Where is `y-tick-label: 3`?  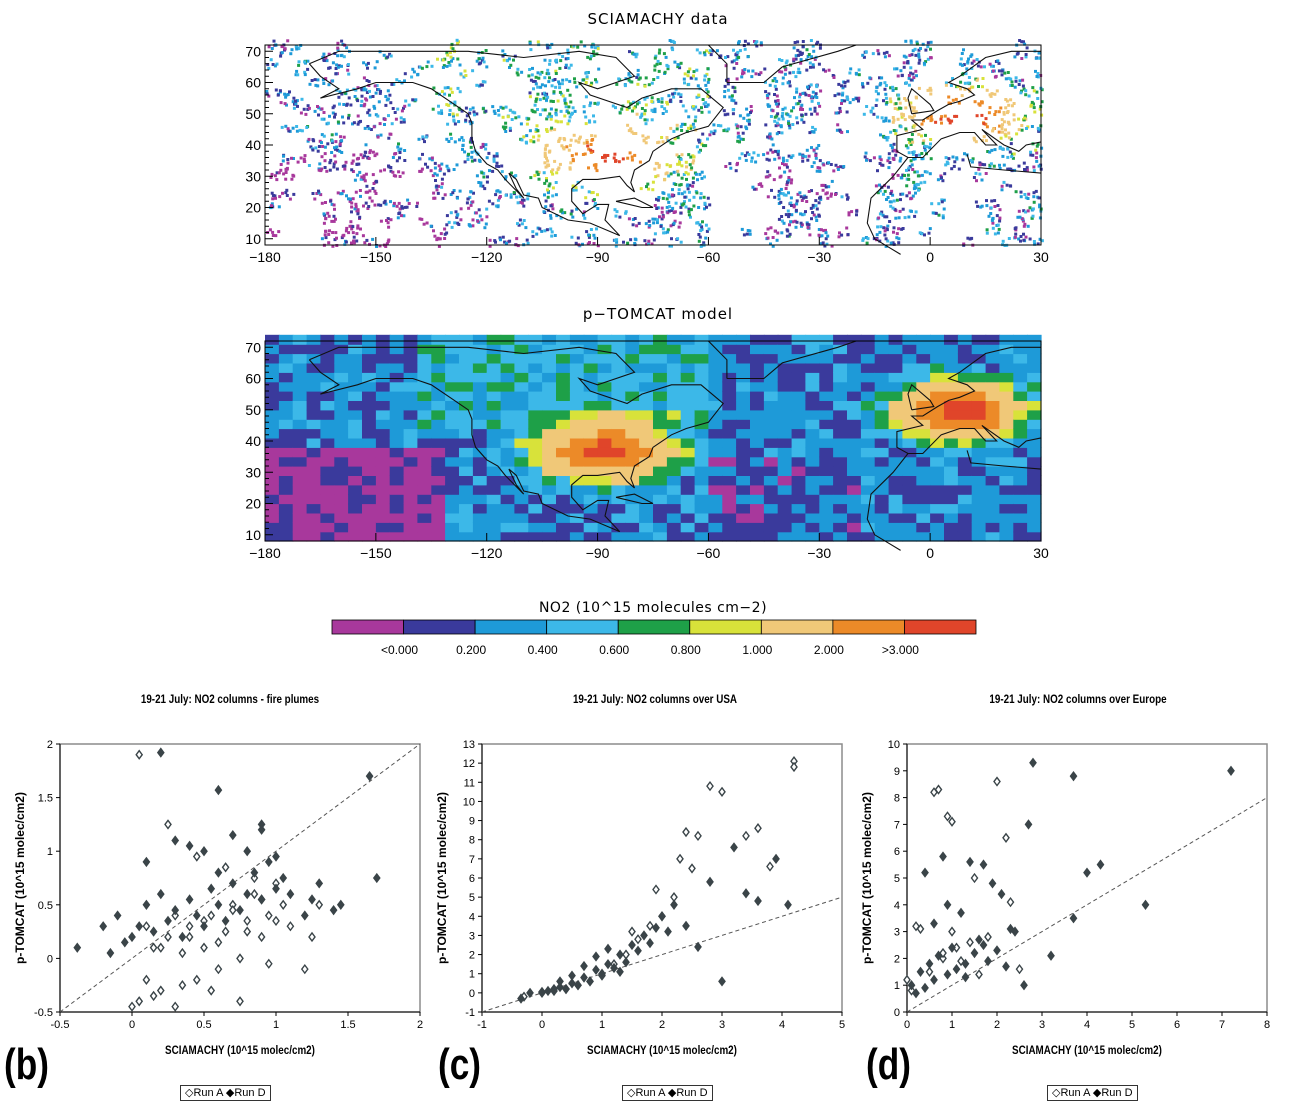
y-tick-label: 3 is located at coordinates (472, 936).